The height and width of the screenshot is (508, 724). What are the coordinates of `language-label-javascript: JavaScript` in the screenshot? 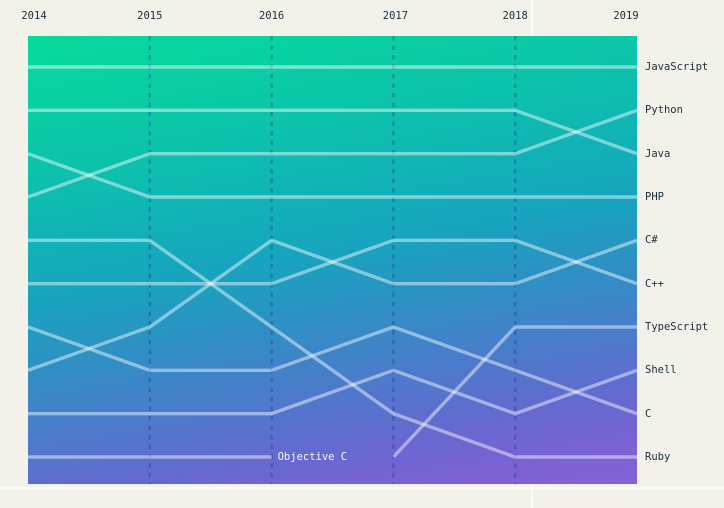 It's located at (677, 67).